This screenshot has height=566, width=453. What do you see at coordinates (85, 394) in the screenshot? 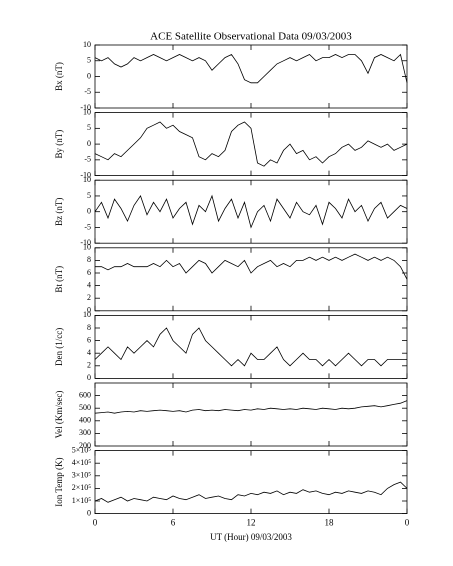
I see `y-tick-label: 600` at bounding box center [85, 394].